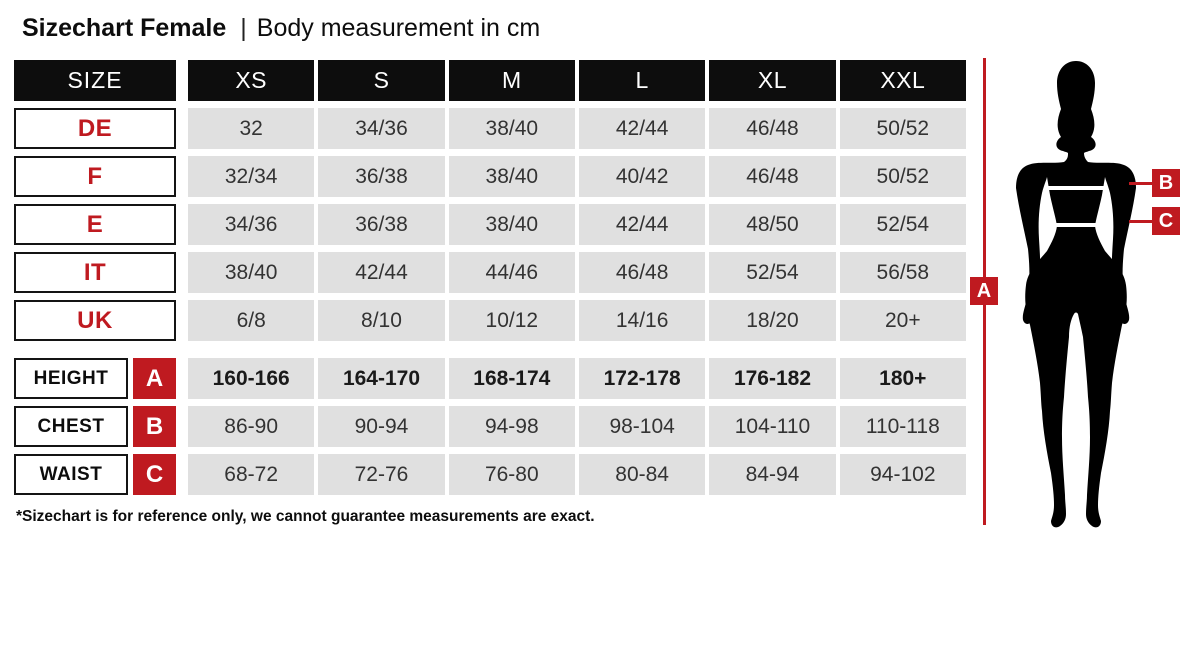  I want to click on header-s: S, so click(381, 80).